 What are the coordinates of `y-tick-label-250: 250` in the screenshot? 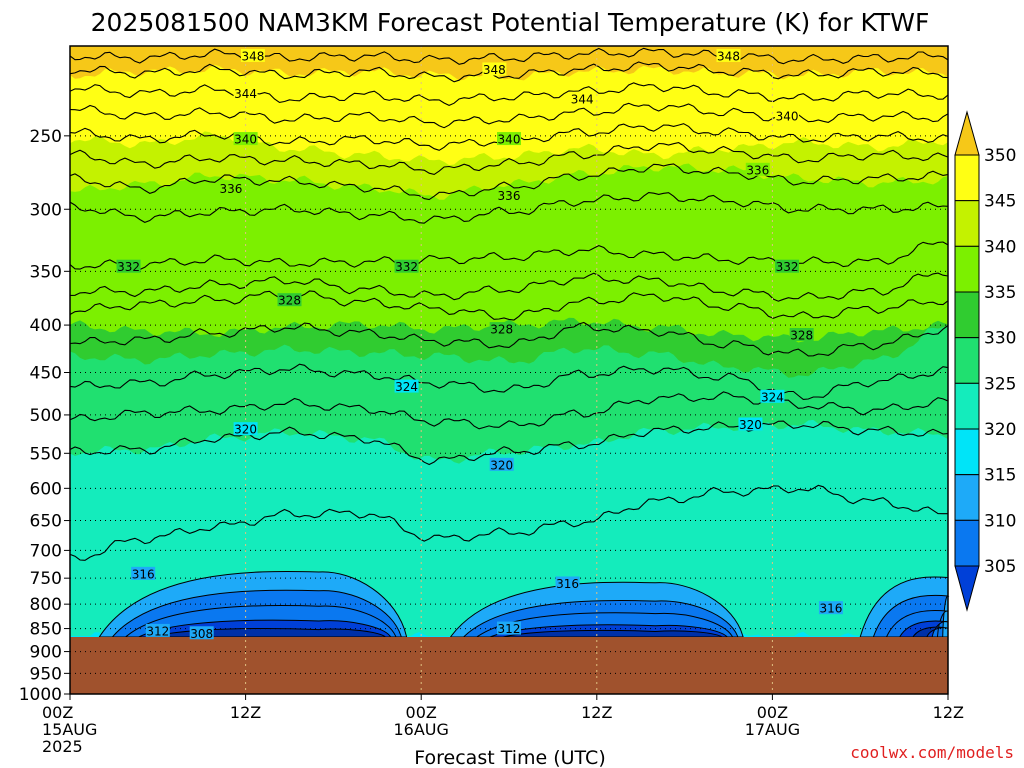 It's located at (46, 137).